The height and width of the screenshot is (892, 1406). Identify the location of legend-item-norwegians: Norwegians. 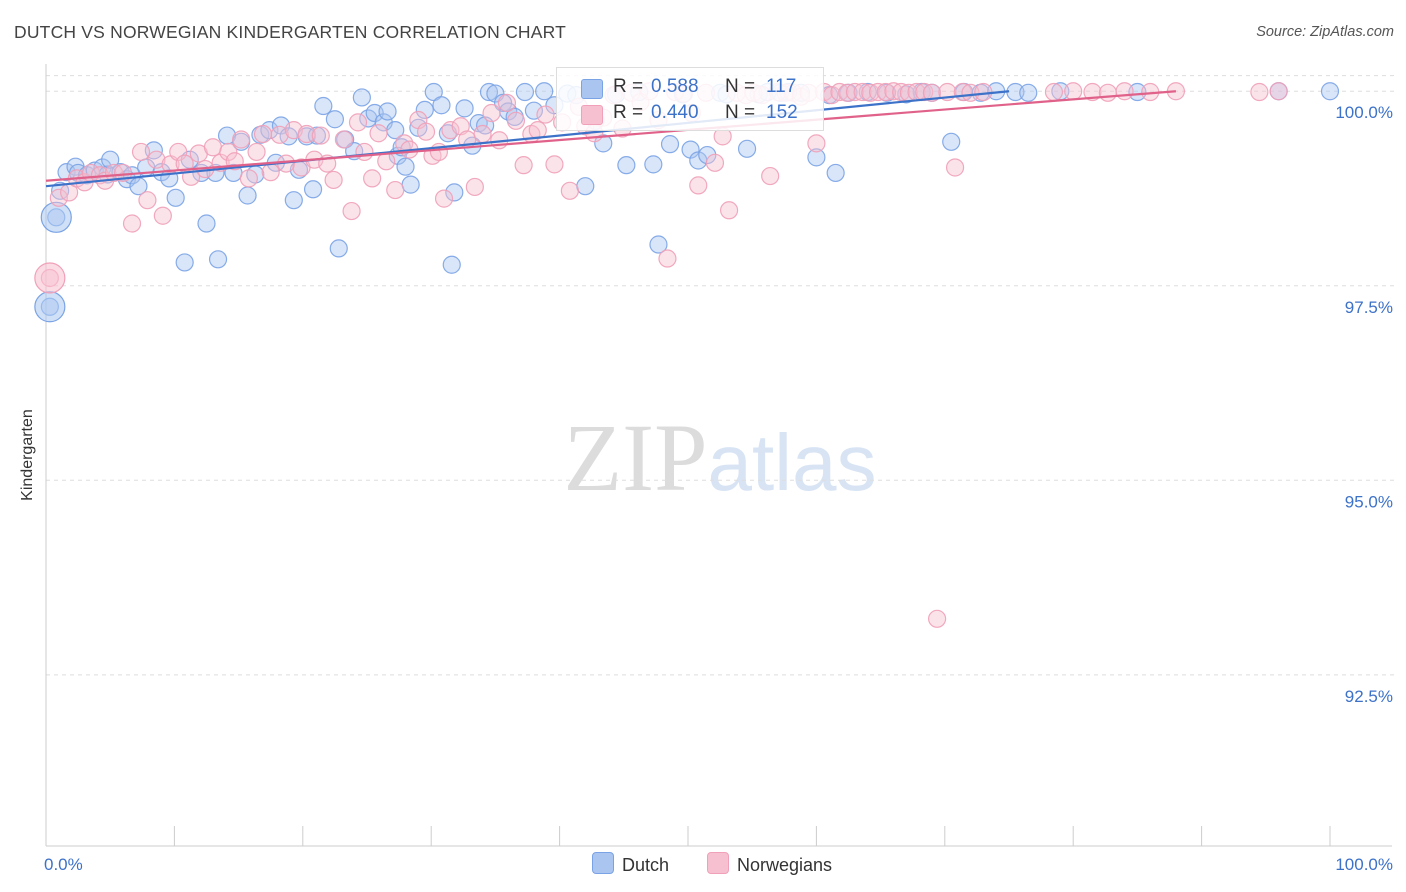
(769, 864).